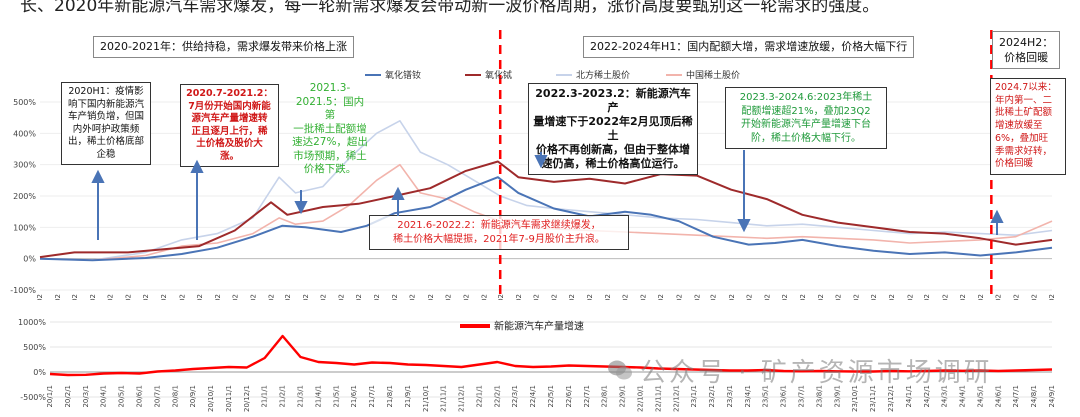  What do you see at coordinates (714, 297) in the screenshot?
I see `x-tick-label: 2023-03-02` at bounding box center [714, 297].